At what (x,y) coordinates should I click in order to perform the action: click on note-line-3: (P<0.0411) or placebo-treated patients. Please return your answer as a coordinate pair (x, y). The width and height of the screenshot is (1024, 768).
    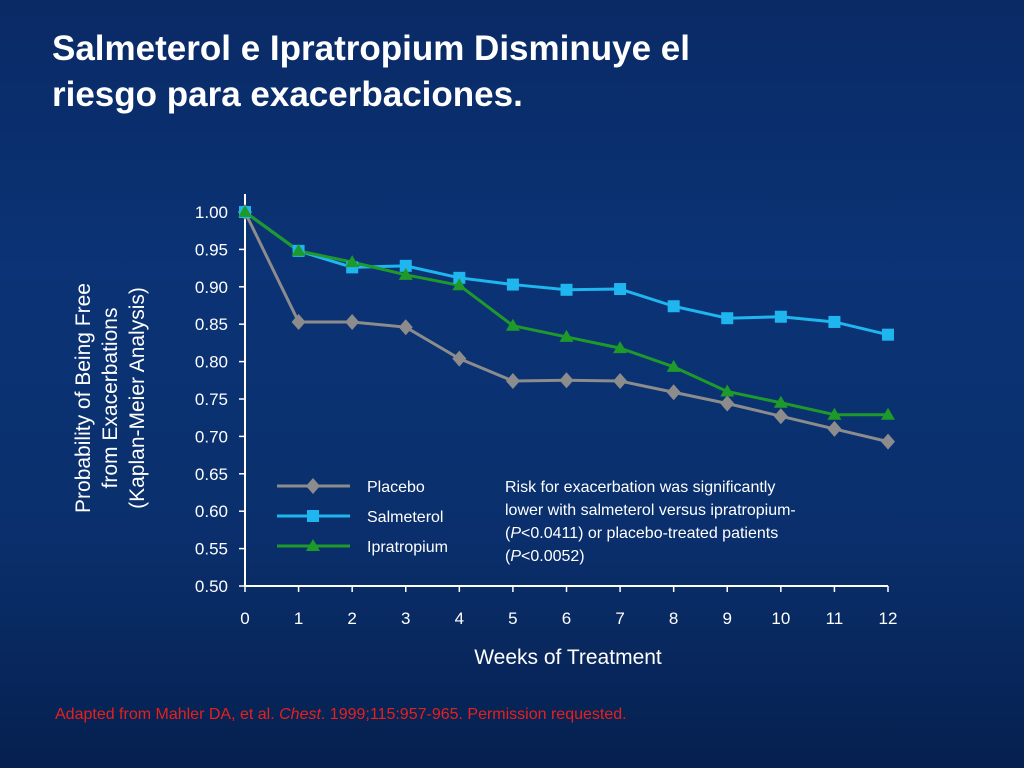
    Looking at the image, I should click on (642, 533).